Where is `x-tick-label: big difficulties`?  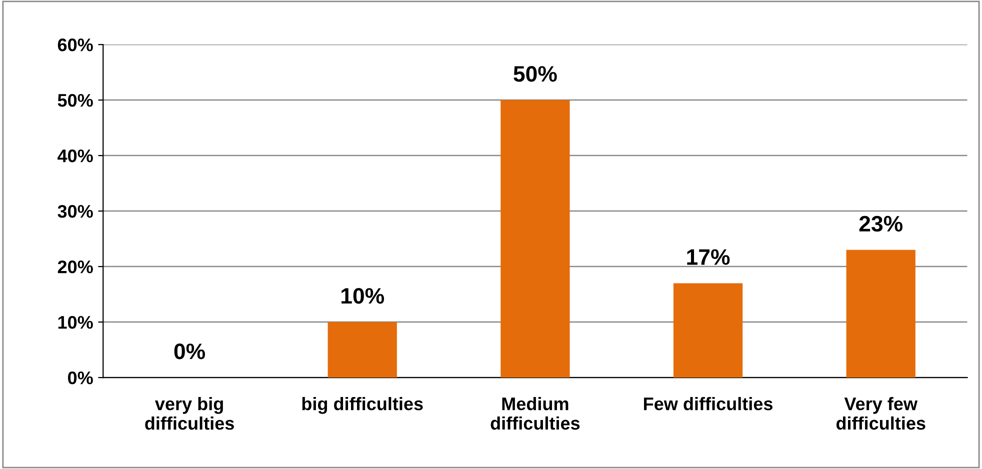 x-tick-label: big difficulties is located at coordinates (362, 405).